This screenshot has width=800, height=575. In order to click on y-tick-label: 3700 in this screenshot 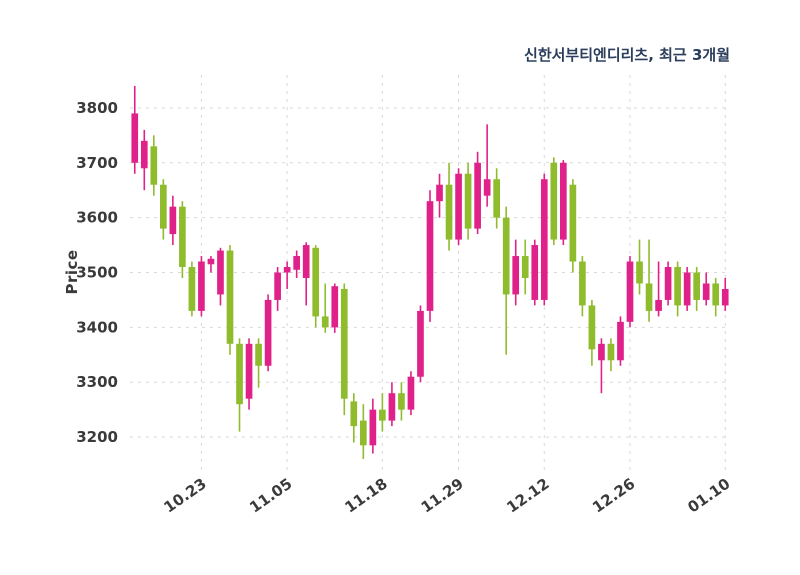, I will do `click(97, 163)`.